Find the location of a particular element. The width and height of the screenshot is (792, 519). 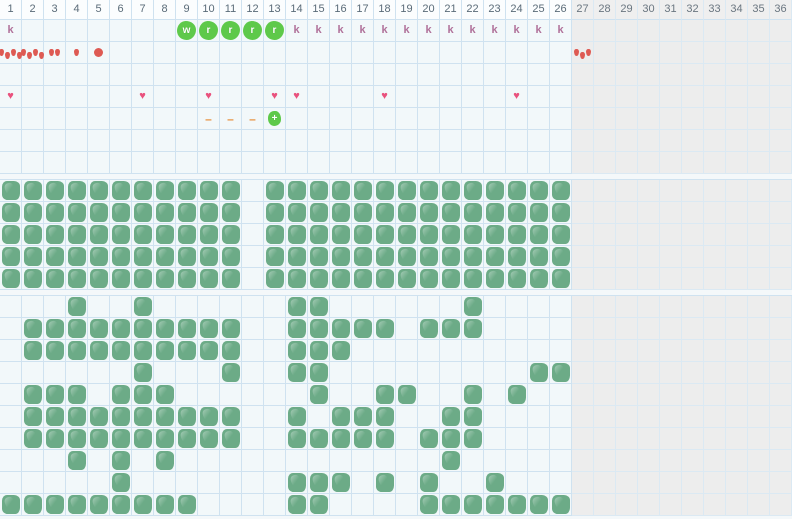

bottom-cell-c33 is located at coordinates (715, 483).